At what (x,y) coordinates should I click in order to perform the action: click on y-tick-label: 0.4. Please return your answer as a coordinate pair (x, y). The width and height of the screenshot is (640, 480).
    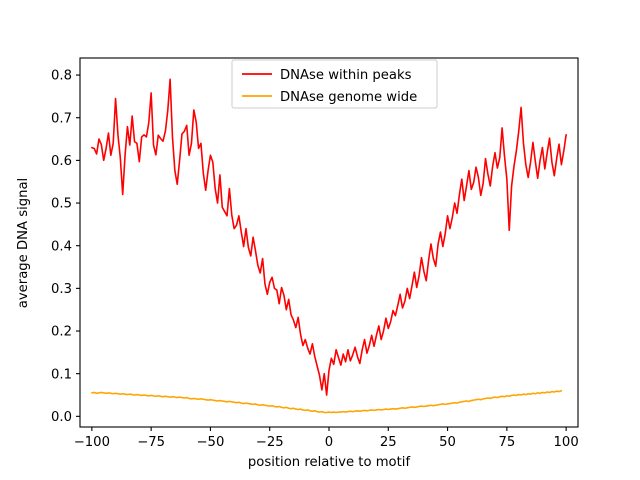
    Looking at the image, I should click on (61, 246).